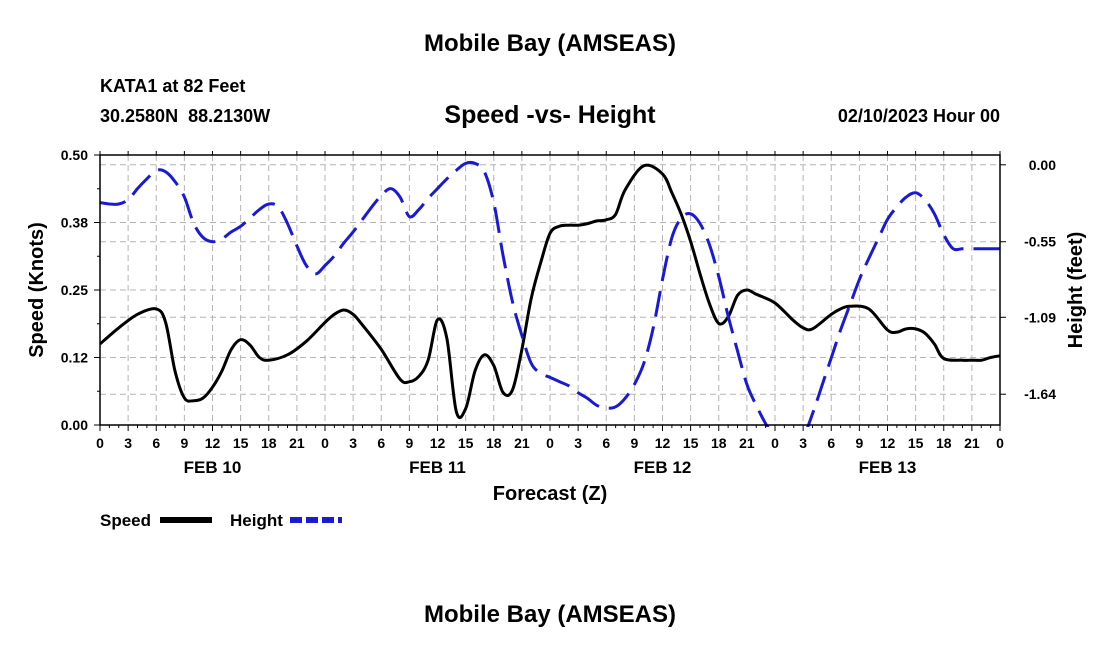 The width and height of the screenshot is (1100, 650). Describe the element at coordinates (74, 425) in the screenshot. I see `y-tick-label: 0.00` at that location.